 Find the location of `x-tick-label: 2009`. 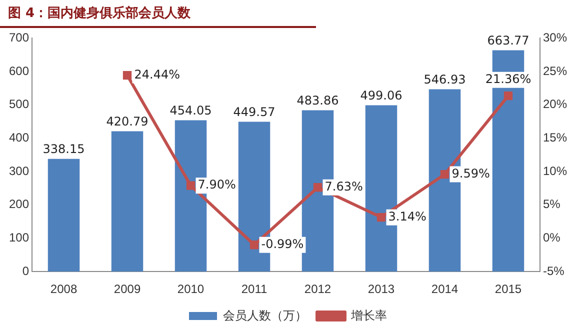

x-tick-label: 2009 is located at coordinates (127, 289).